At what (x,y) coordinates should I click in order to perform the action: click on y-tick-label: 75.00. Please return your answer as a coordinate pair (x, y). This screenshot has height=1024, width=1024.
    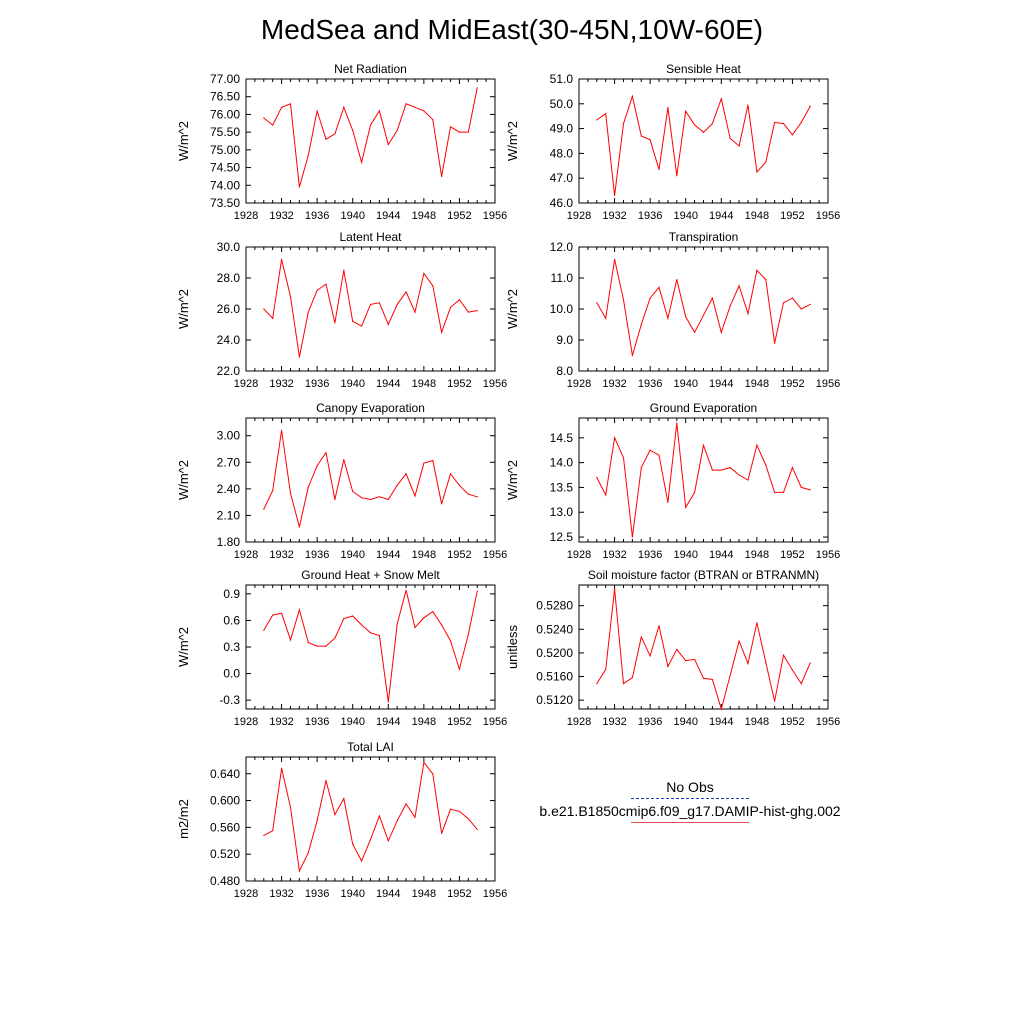
    Looking at the image, I should click on (225, 150).